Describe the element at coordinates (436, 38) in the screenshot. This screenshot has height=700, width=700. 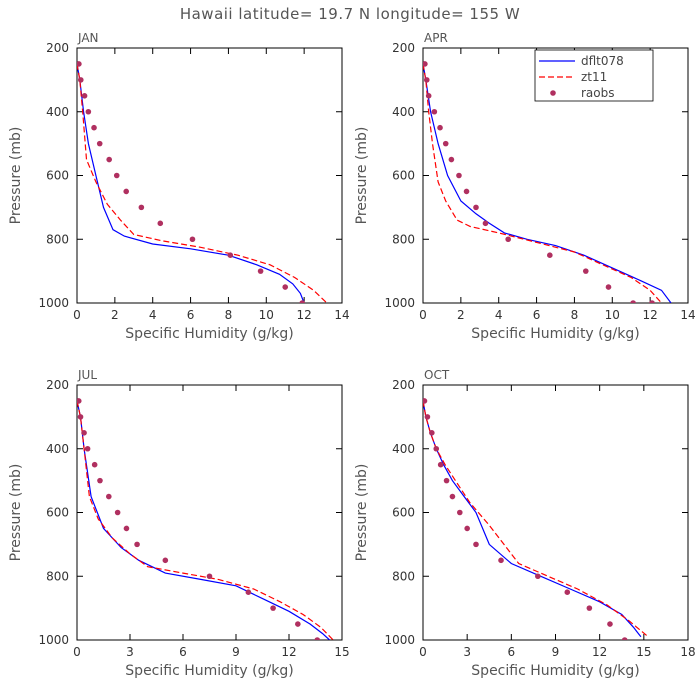
I see `panel-title: APR` at that location.